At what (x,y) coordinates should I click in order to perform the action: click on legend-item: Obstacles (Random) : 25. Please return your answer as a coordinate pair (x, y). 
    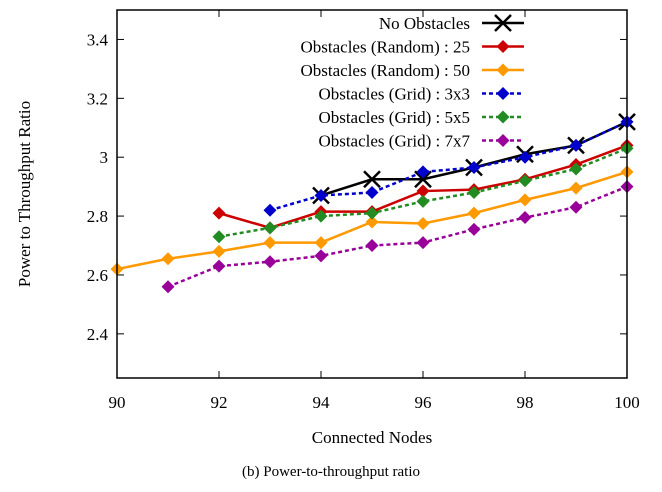
    Looking at the image, I should click on (412, 47).